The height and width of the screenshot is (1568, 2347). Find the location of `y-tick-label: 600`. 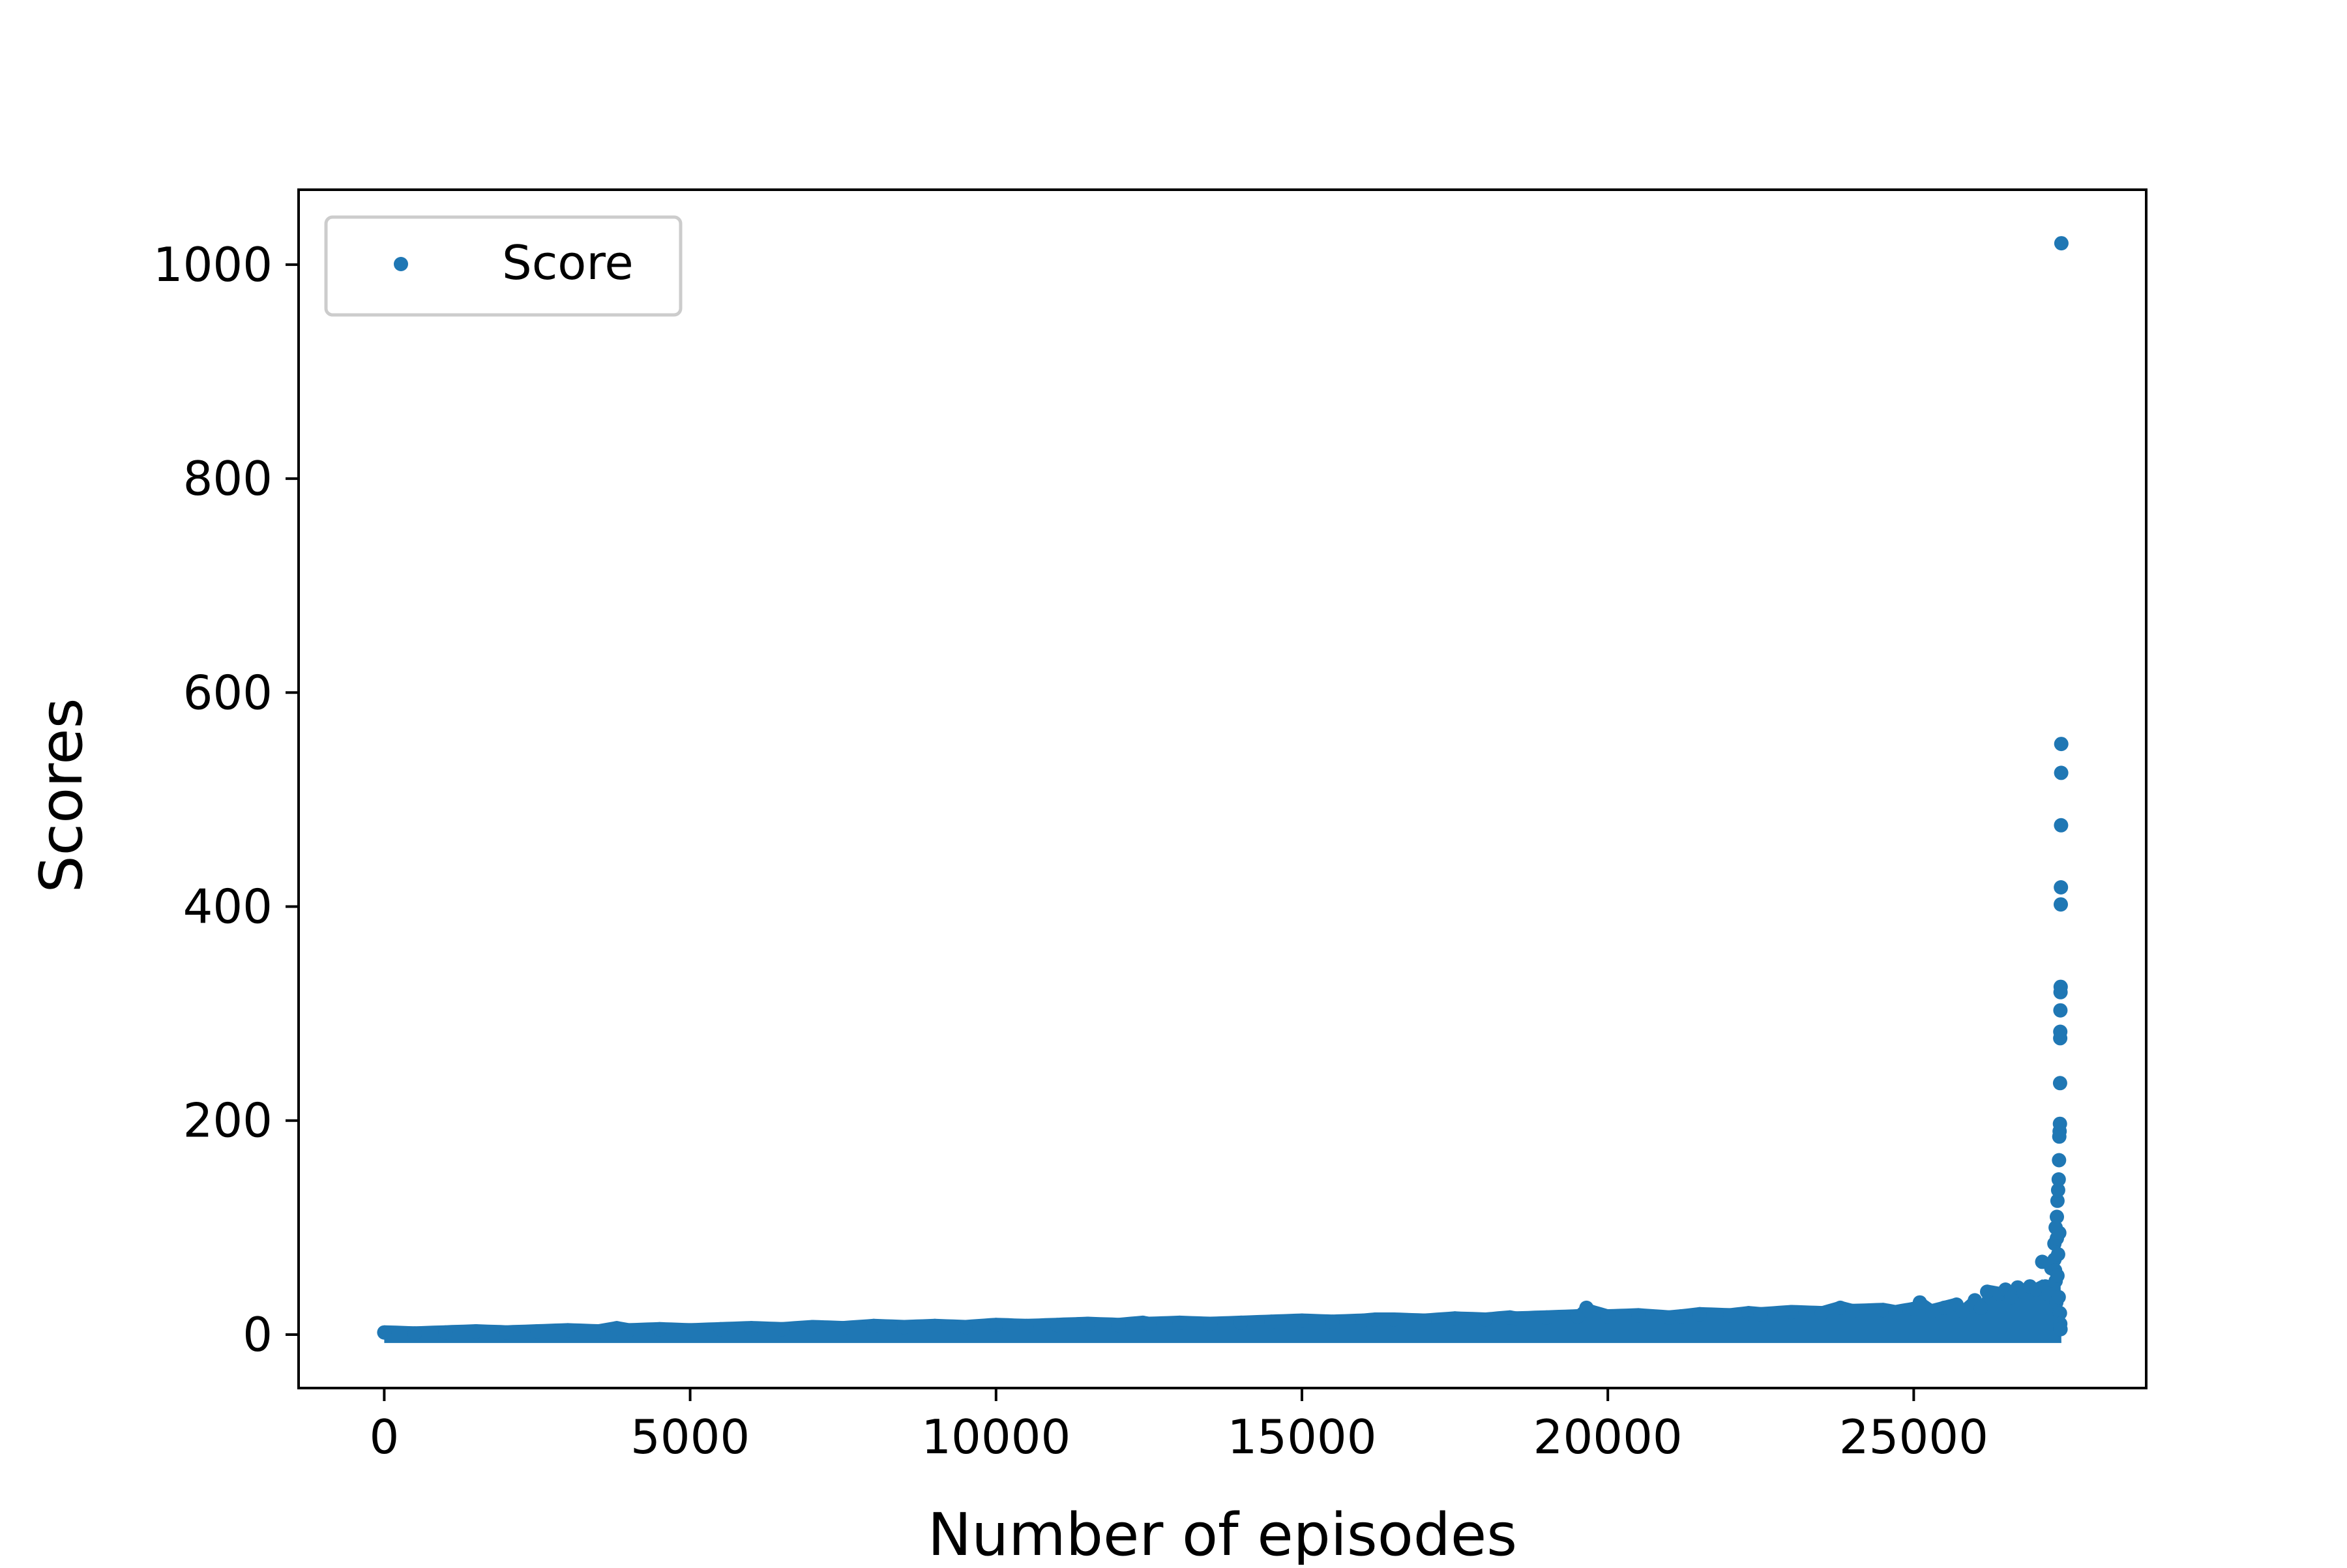

y-tick-label: 600 is located at coordinates (228, 692).